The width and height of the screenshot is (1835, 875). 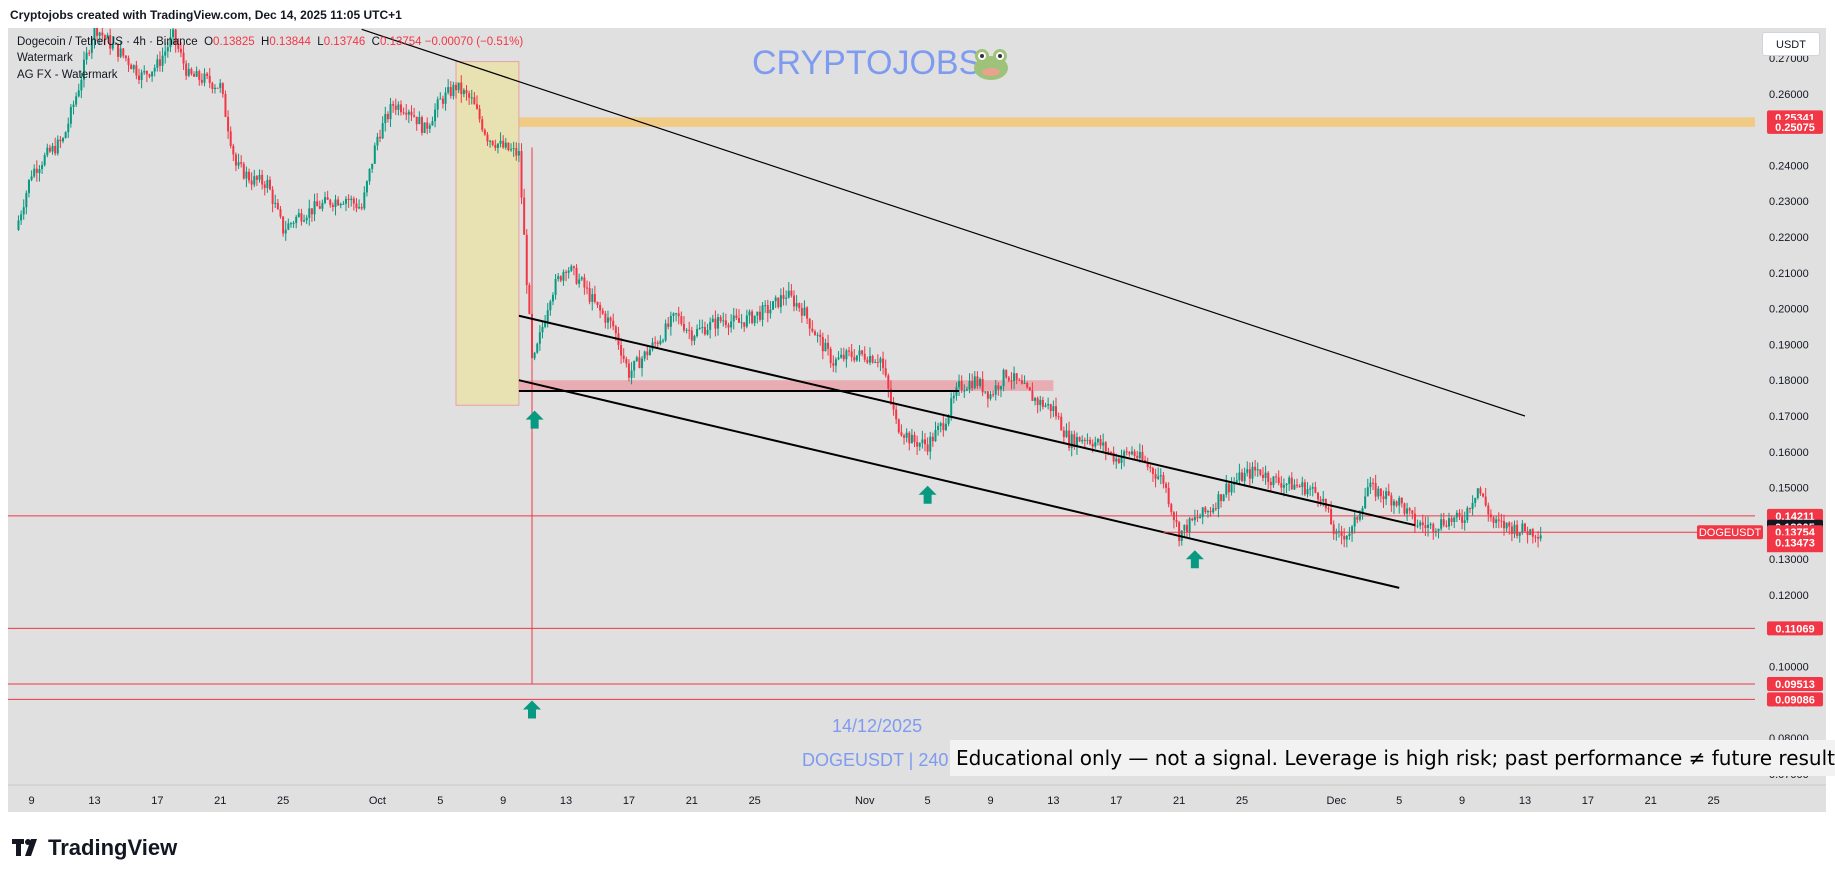 I want to click on tradingview-logo: TradingView, so click(x=94, y=848).